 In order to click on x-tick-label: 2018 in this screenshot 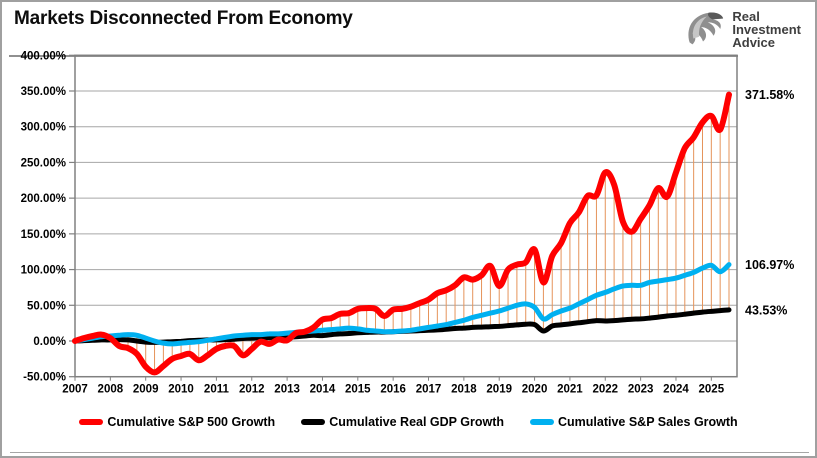, I will do `click(464, 390)`.